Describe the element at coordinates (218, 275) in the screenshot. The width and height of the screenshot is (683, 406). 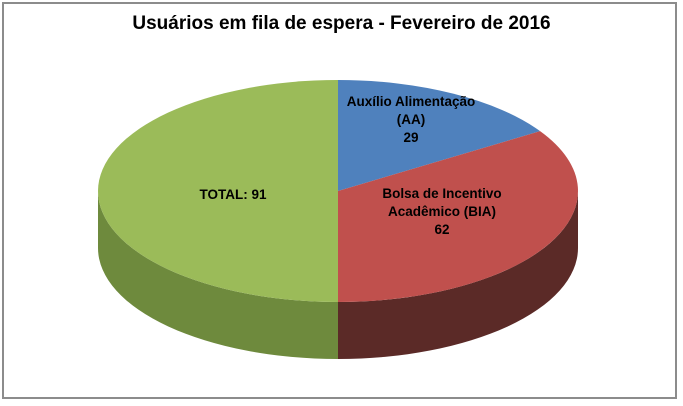
I see `pie-side-total` at that location.